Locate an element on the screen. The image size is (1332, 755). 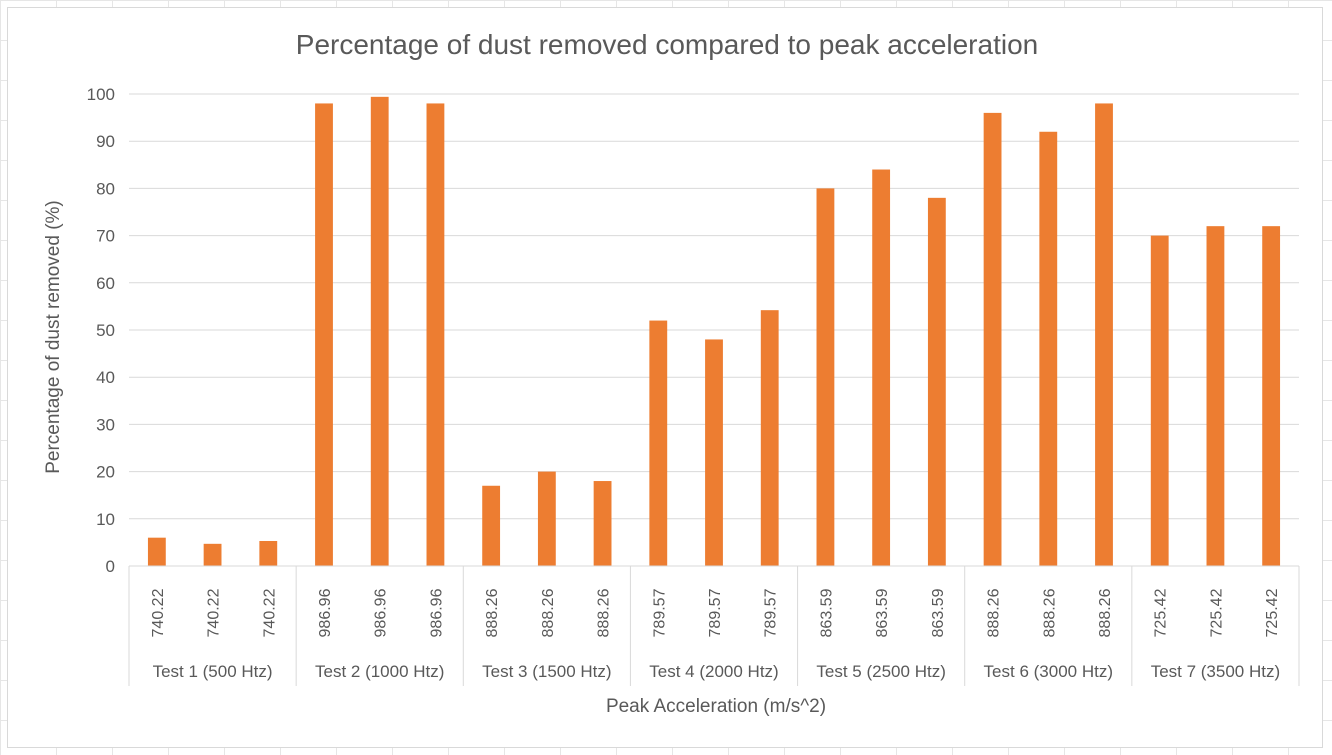
y-tick-label: 10 is located at coordinates (105, 519).